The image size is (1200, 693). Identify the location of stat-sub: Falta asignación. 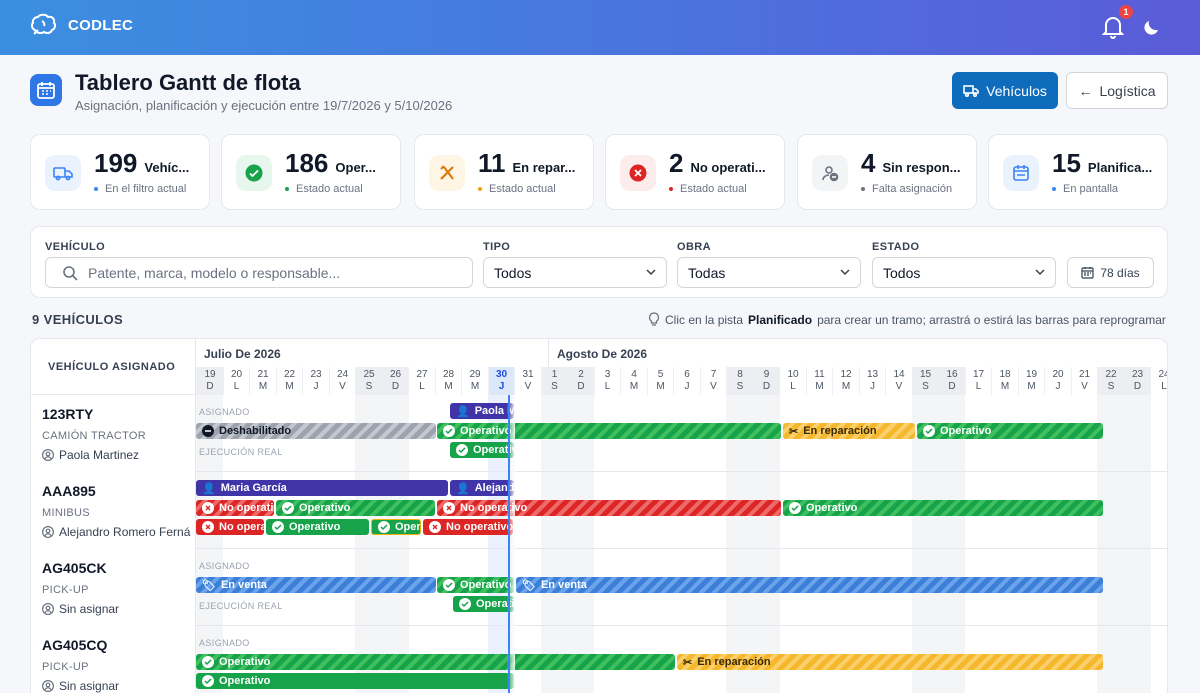
(912, 189).